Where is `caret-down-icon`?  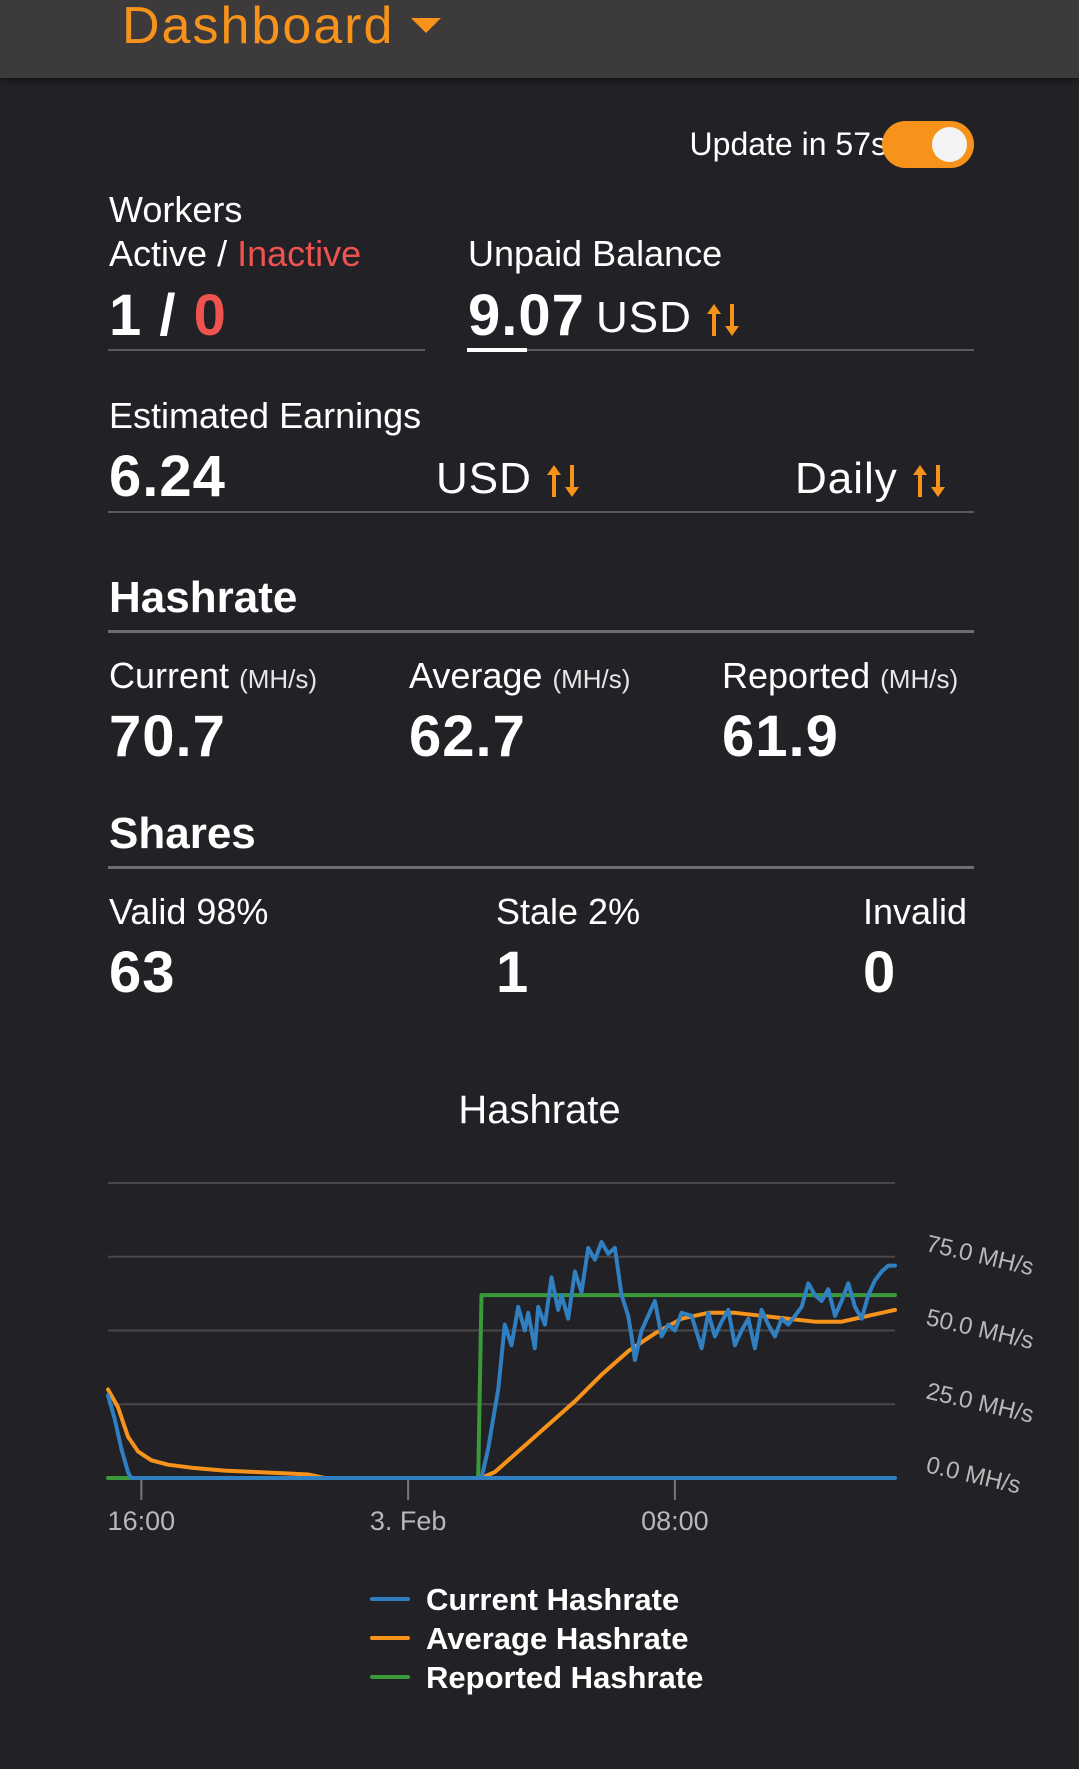
caret-down-icon is located at coordinates (426, 25).